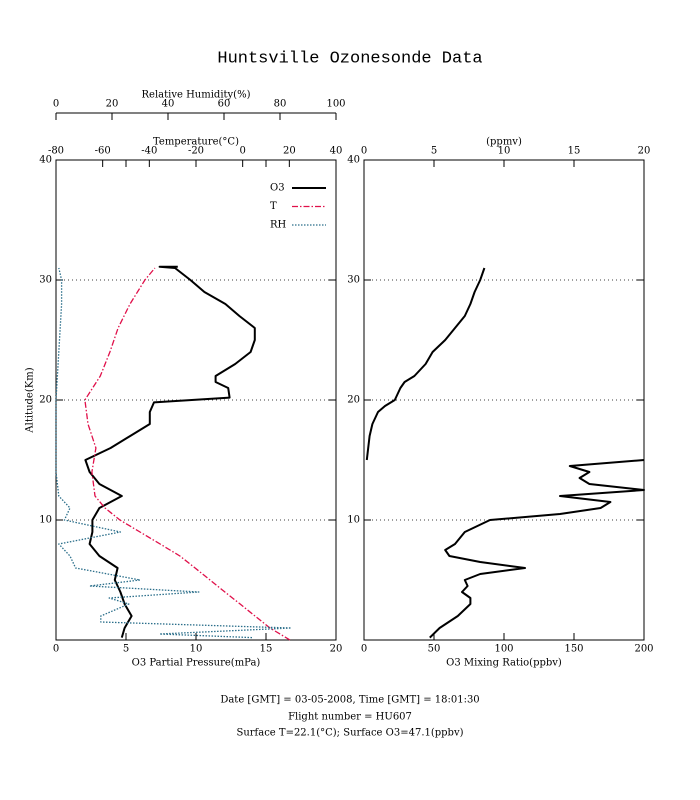  Describe the element at coordinates (196, 142) in the screenshot. I see `x2-axis-label: Temperature(°C)` at that location.